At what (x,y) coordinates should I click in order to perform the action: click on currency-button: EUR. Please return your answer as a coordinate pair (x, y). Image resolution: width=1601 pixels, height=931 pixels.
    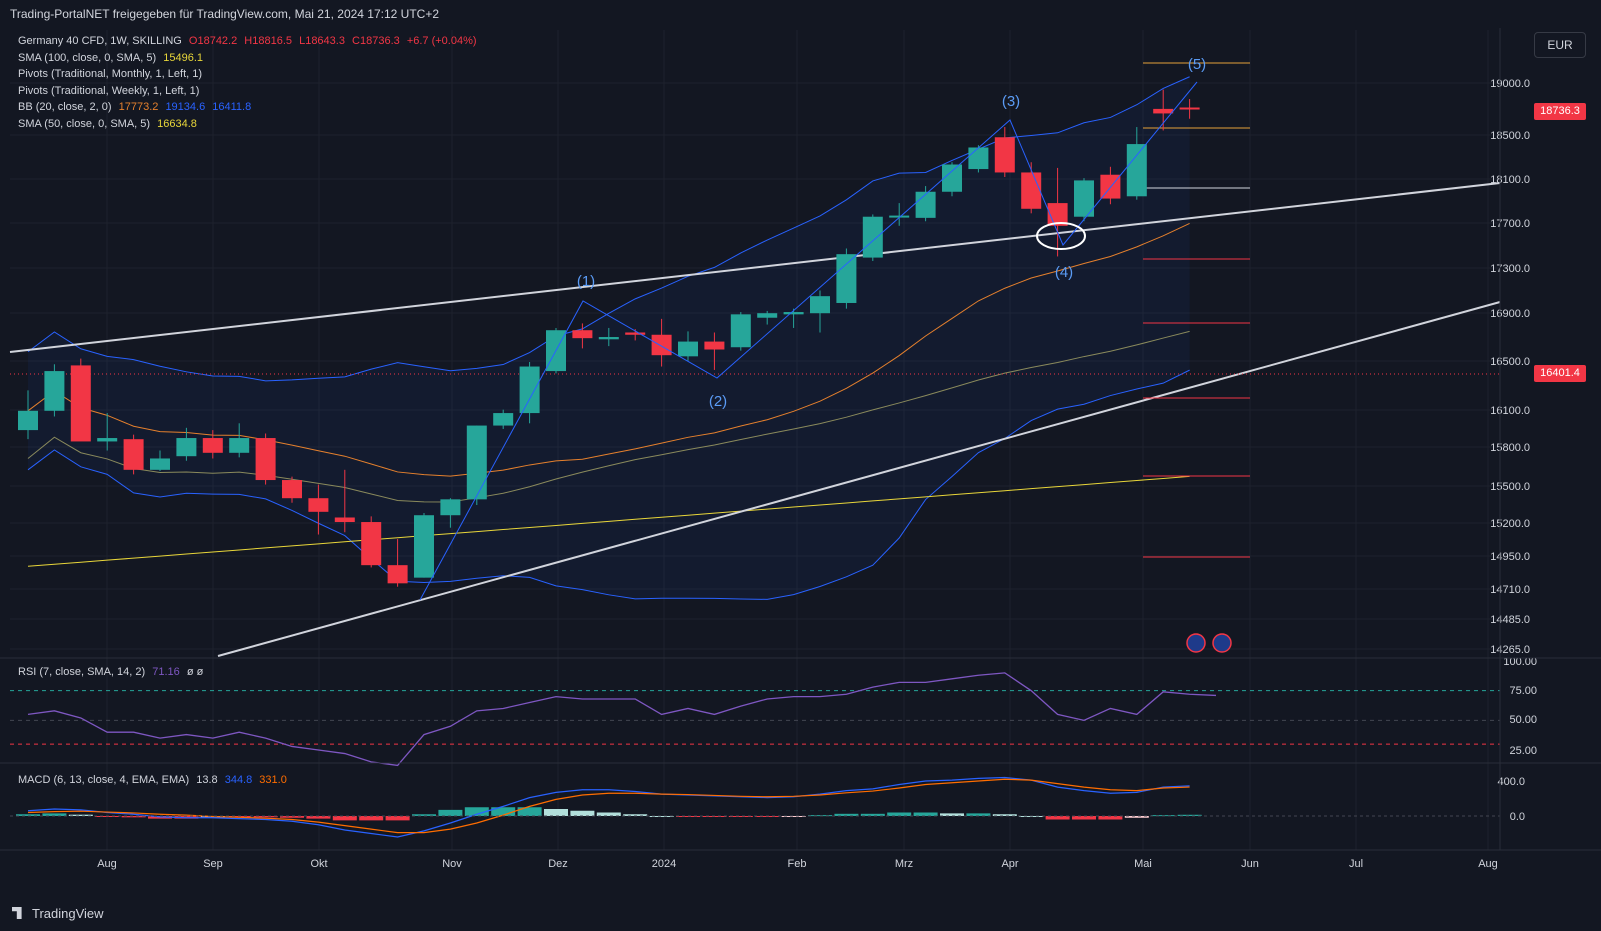
    Looking at the image, I should click on (1560, 45).